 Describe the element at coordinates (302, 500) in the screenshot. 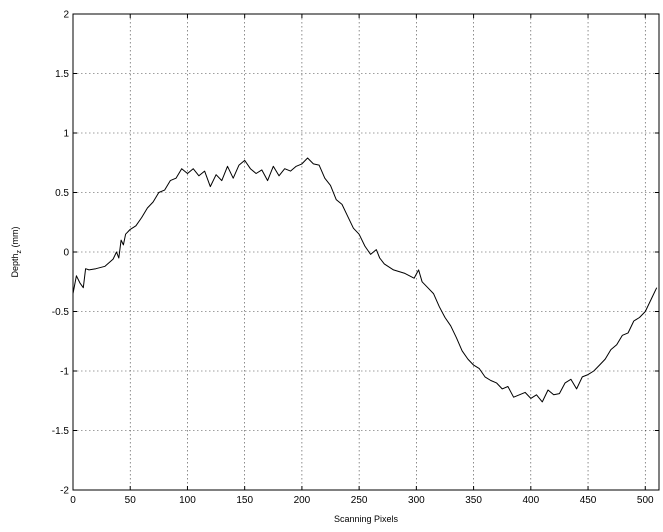

I see `x-tick-label: 200` at that location.